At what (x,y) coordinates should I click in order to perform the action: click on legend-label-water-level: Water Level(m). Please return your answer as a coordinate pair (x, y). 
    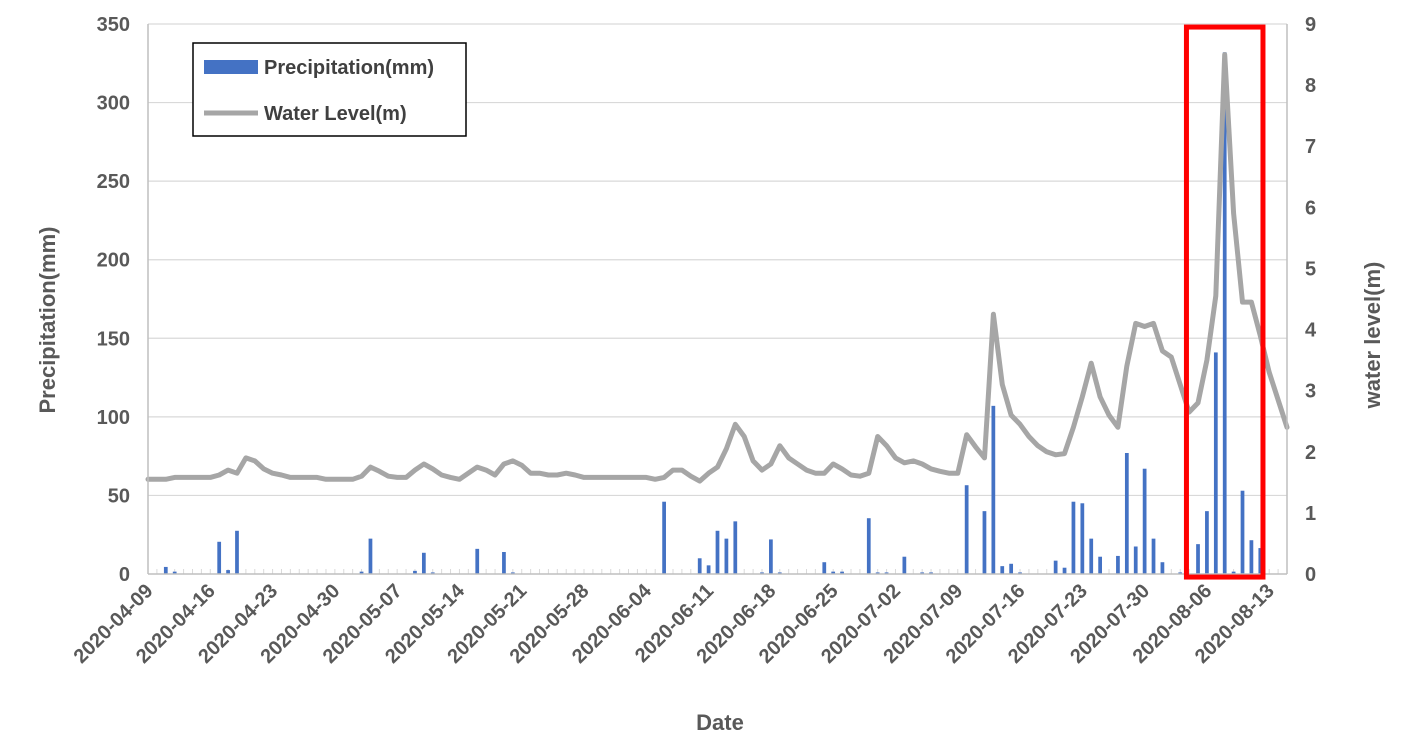
    Looking at the image, I should click on (335, 114).